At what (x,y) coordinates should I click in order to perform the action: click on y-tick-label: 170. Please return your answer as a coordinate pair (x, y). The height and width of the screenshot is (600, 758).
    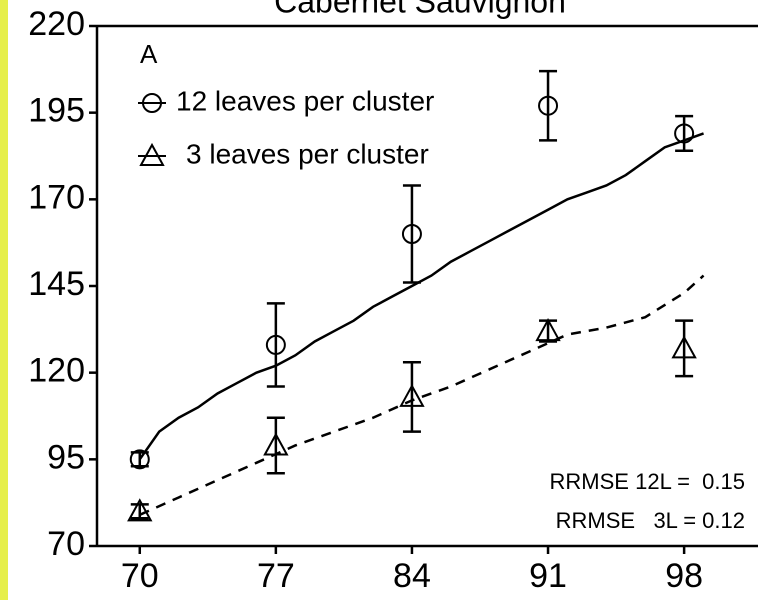
    Looking at the image, I should click on (56, 197).